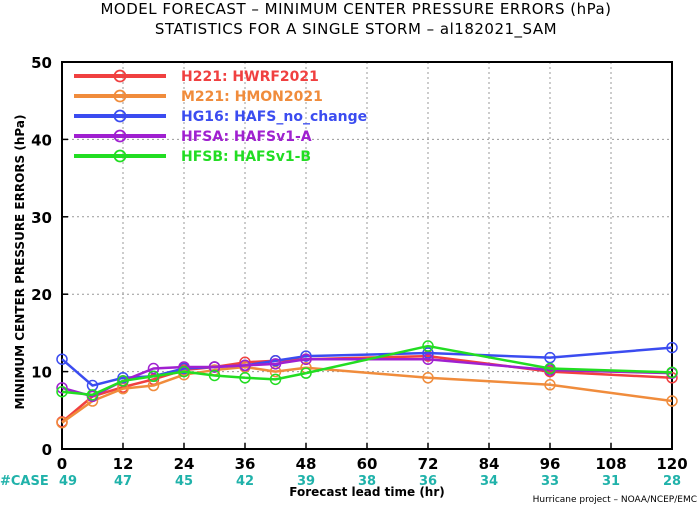  What do you see at coordinates (610, 464) in the screenshot?
I see `x-tick-label: 108` at bounding box center [610, 464].